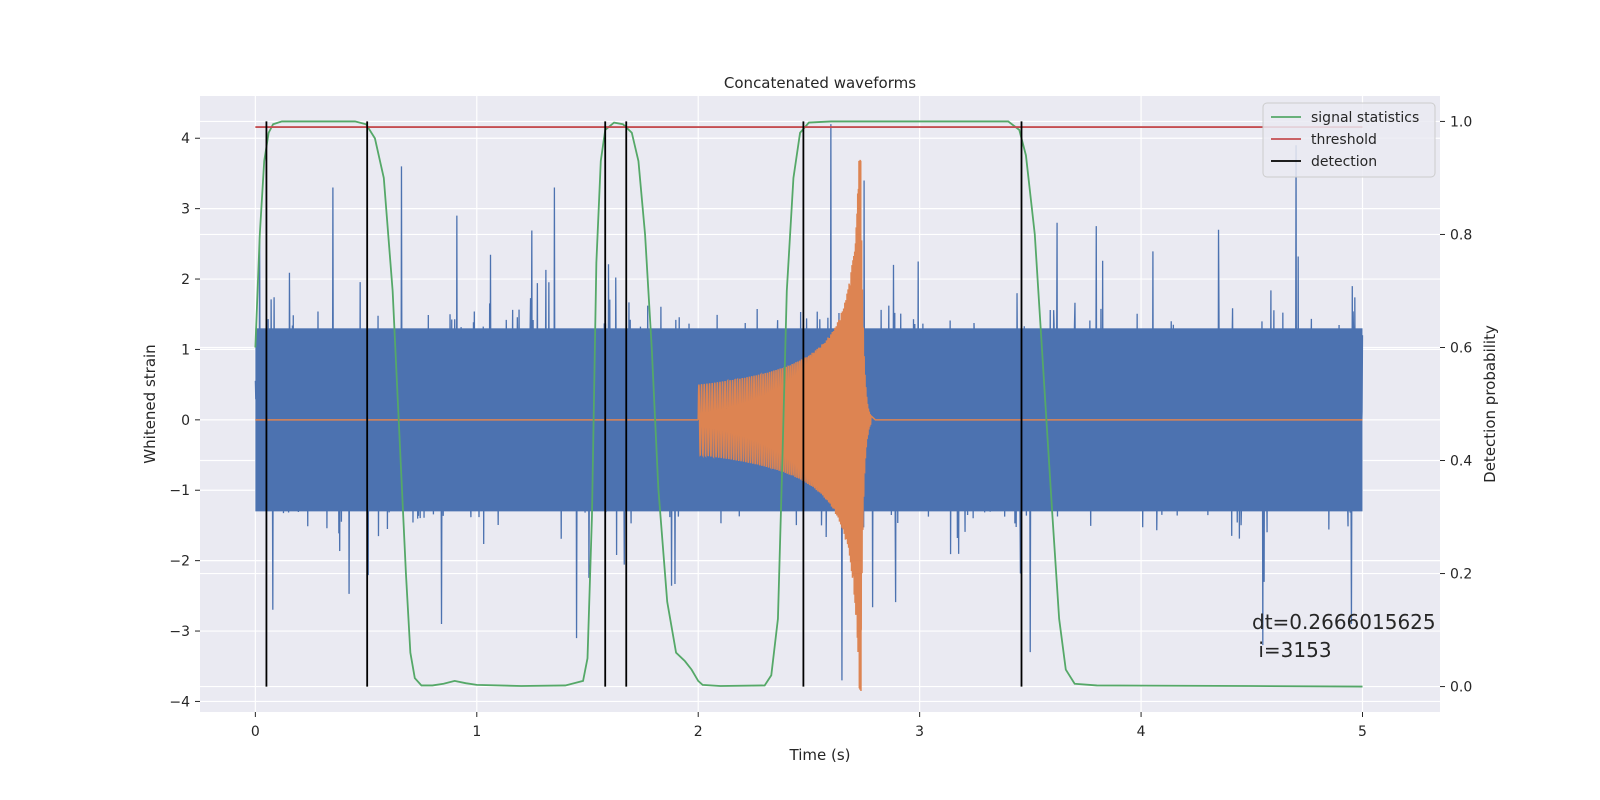 The height and width of the screenshot is (800, 1600). What do you see at coordinates (179, 562) in the screenshot?
I see `y-tick-label: −2` at bounding box center [179, 562].